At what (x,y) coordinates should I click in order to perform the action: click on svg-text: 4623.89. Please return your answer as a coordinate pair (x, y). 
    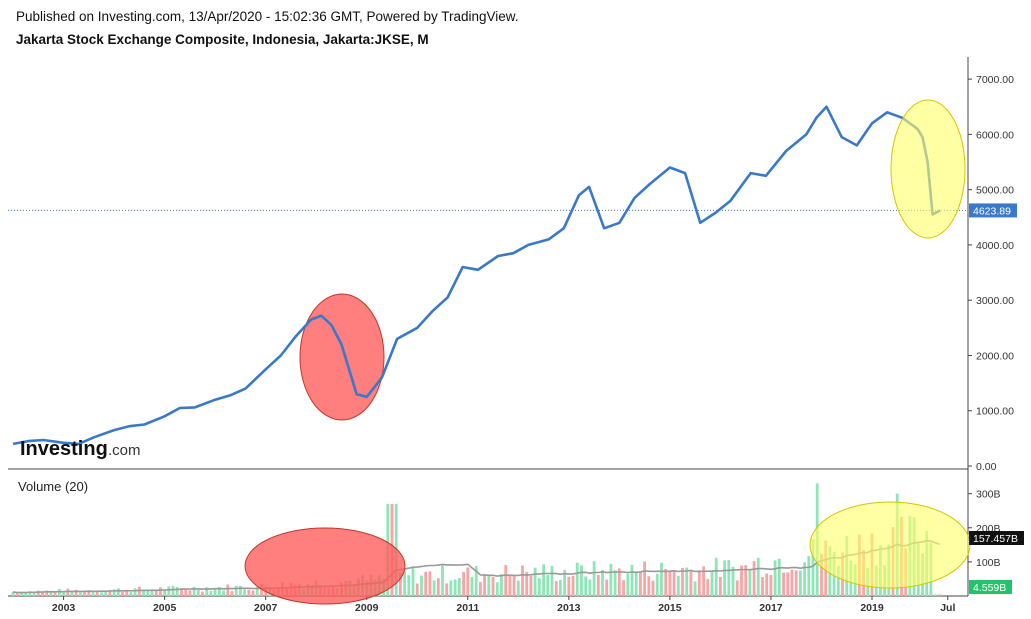
    Looking at the image, I should click on (992, 211).